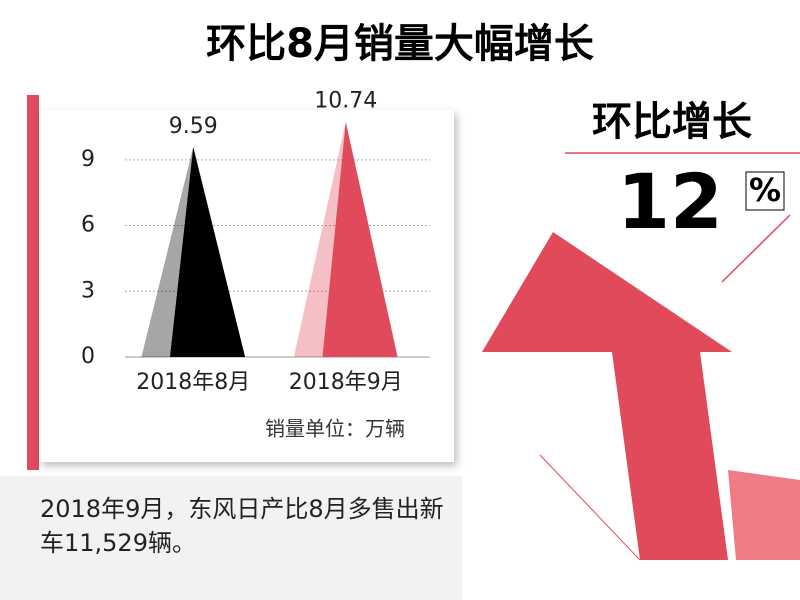  Describe the element at coordinates (33, 282) in the screenshot. I see `accent-bar` at that location.